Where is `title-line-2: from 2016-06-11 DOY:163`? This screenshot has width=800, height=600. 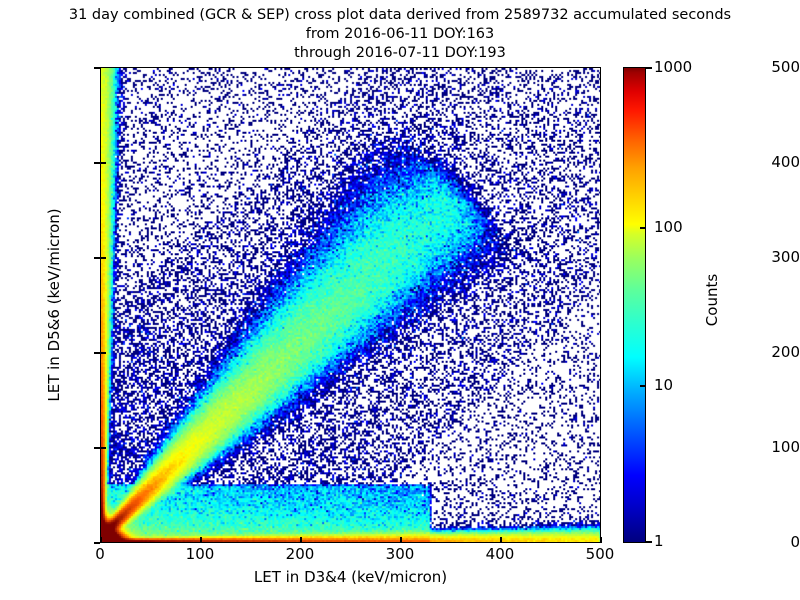 title-line-2: from 2016-06-11 DOY:163 is located at coordinates (400, 34).